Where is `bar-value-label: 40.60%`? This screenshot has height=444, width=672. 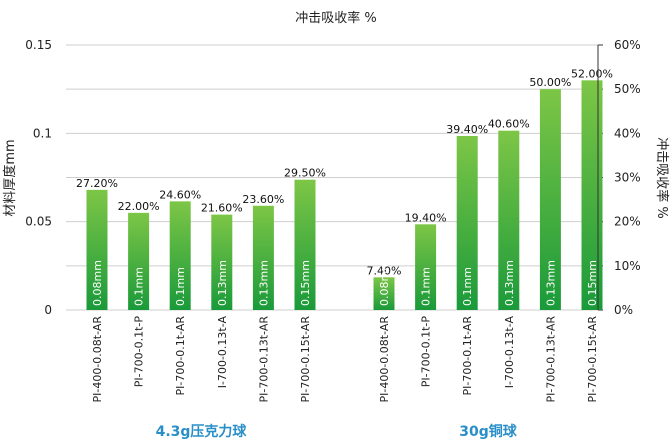
bar-value-label: 40.60% is located at coordinates (509, 124).